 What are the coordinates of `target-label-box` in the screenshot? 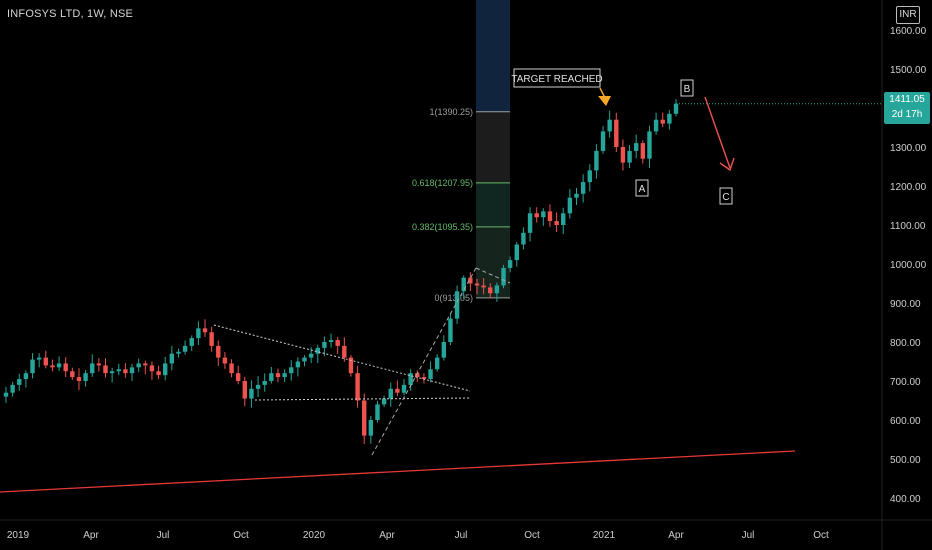 It's located at (557, 78).